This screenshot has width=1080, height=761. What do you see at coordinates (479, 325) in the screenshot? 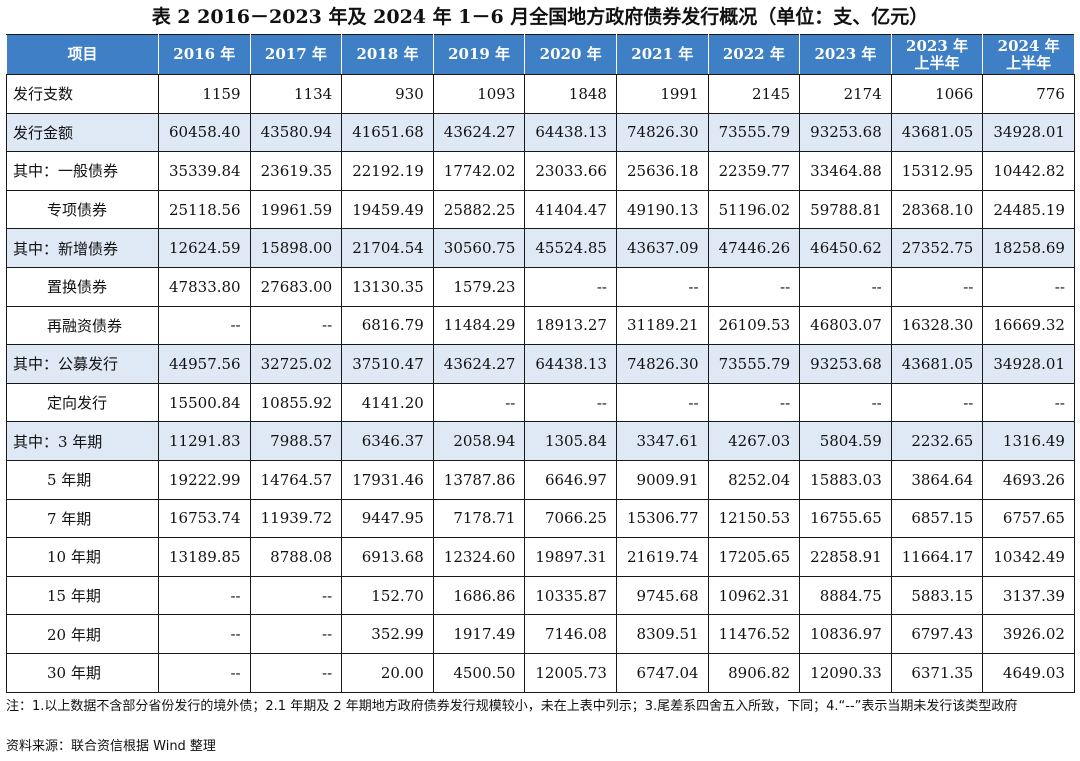
I see `table-cell: 11484.29` at bounding box center [479, 325].